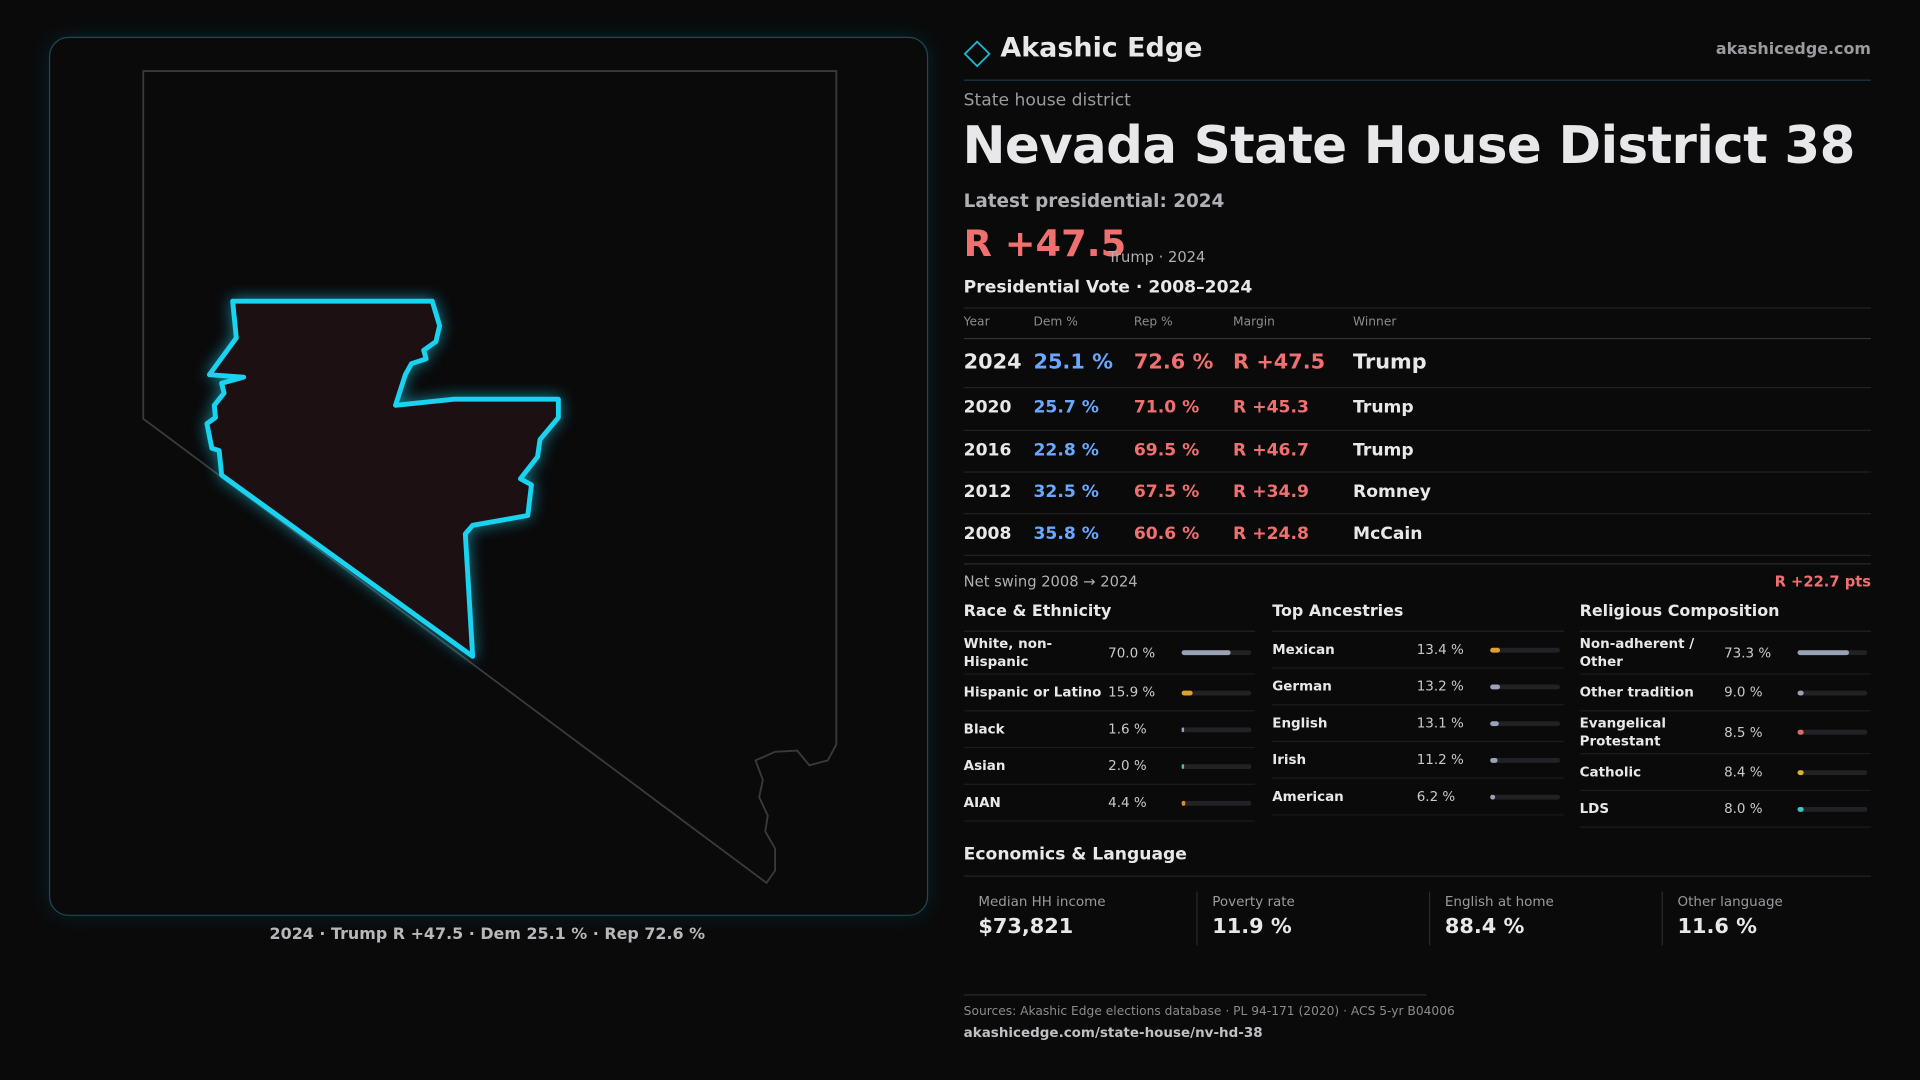 The height and width of the screenshot is (1080, 1920). Describe the element at coordinates (984, 765) in the screenshot. I see `stat-label: Asian` at that location.